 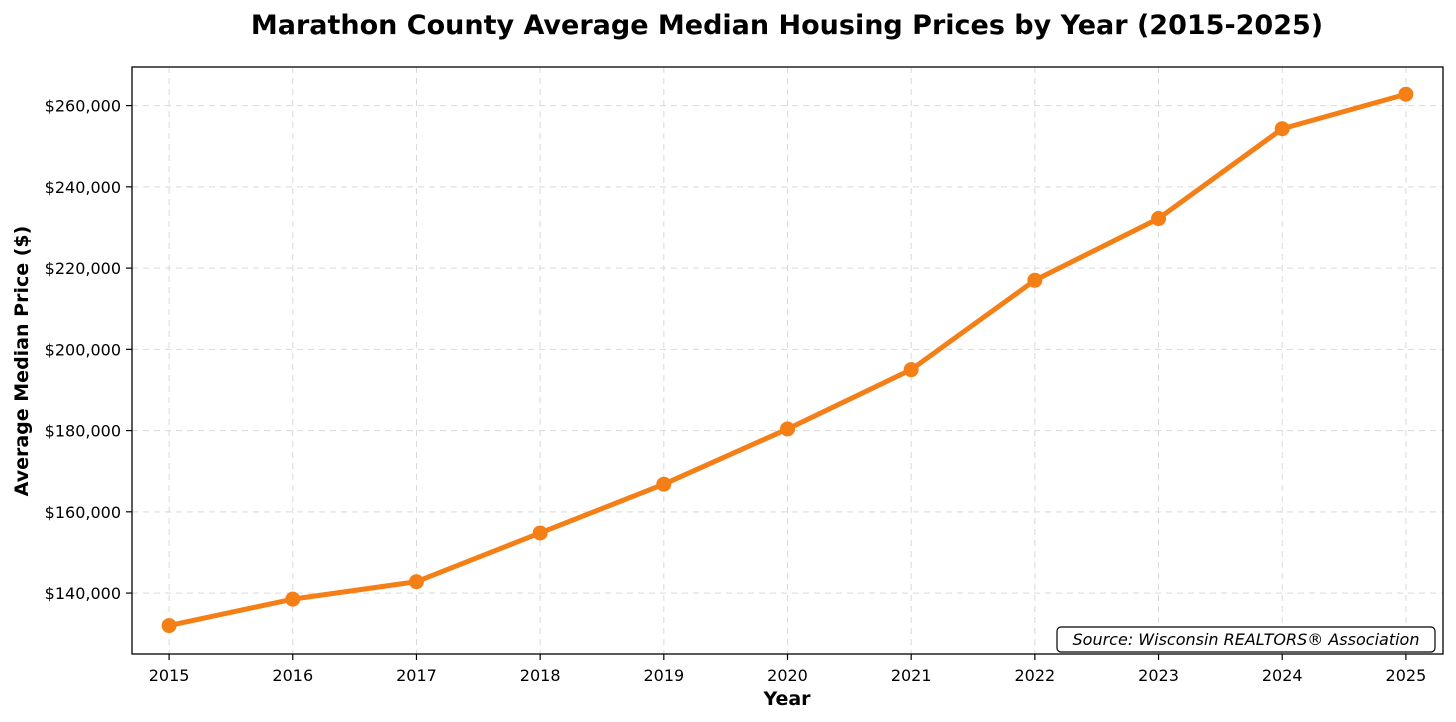 I want to click on x-tick-label: 2015, so click(x=169, y=675).